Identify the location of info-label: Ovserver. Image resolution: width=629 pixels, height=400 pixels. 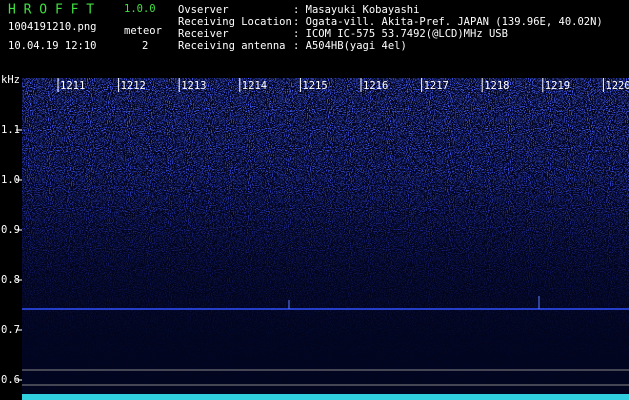
(203, 10).